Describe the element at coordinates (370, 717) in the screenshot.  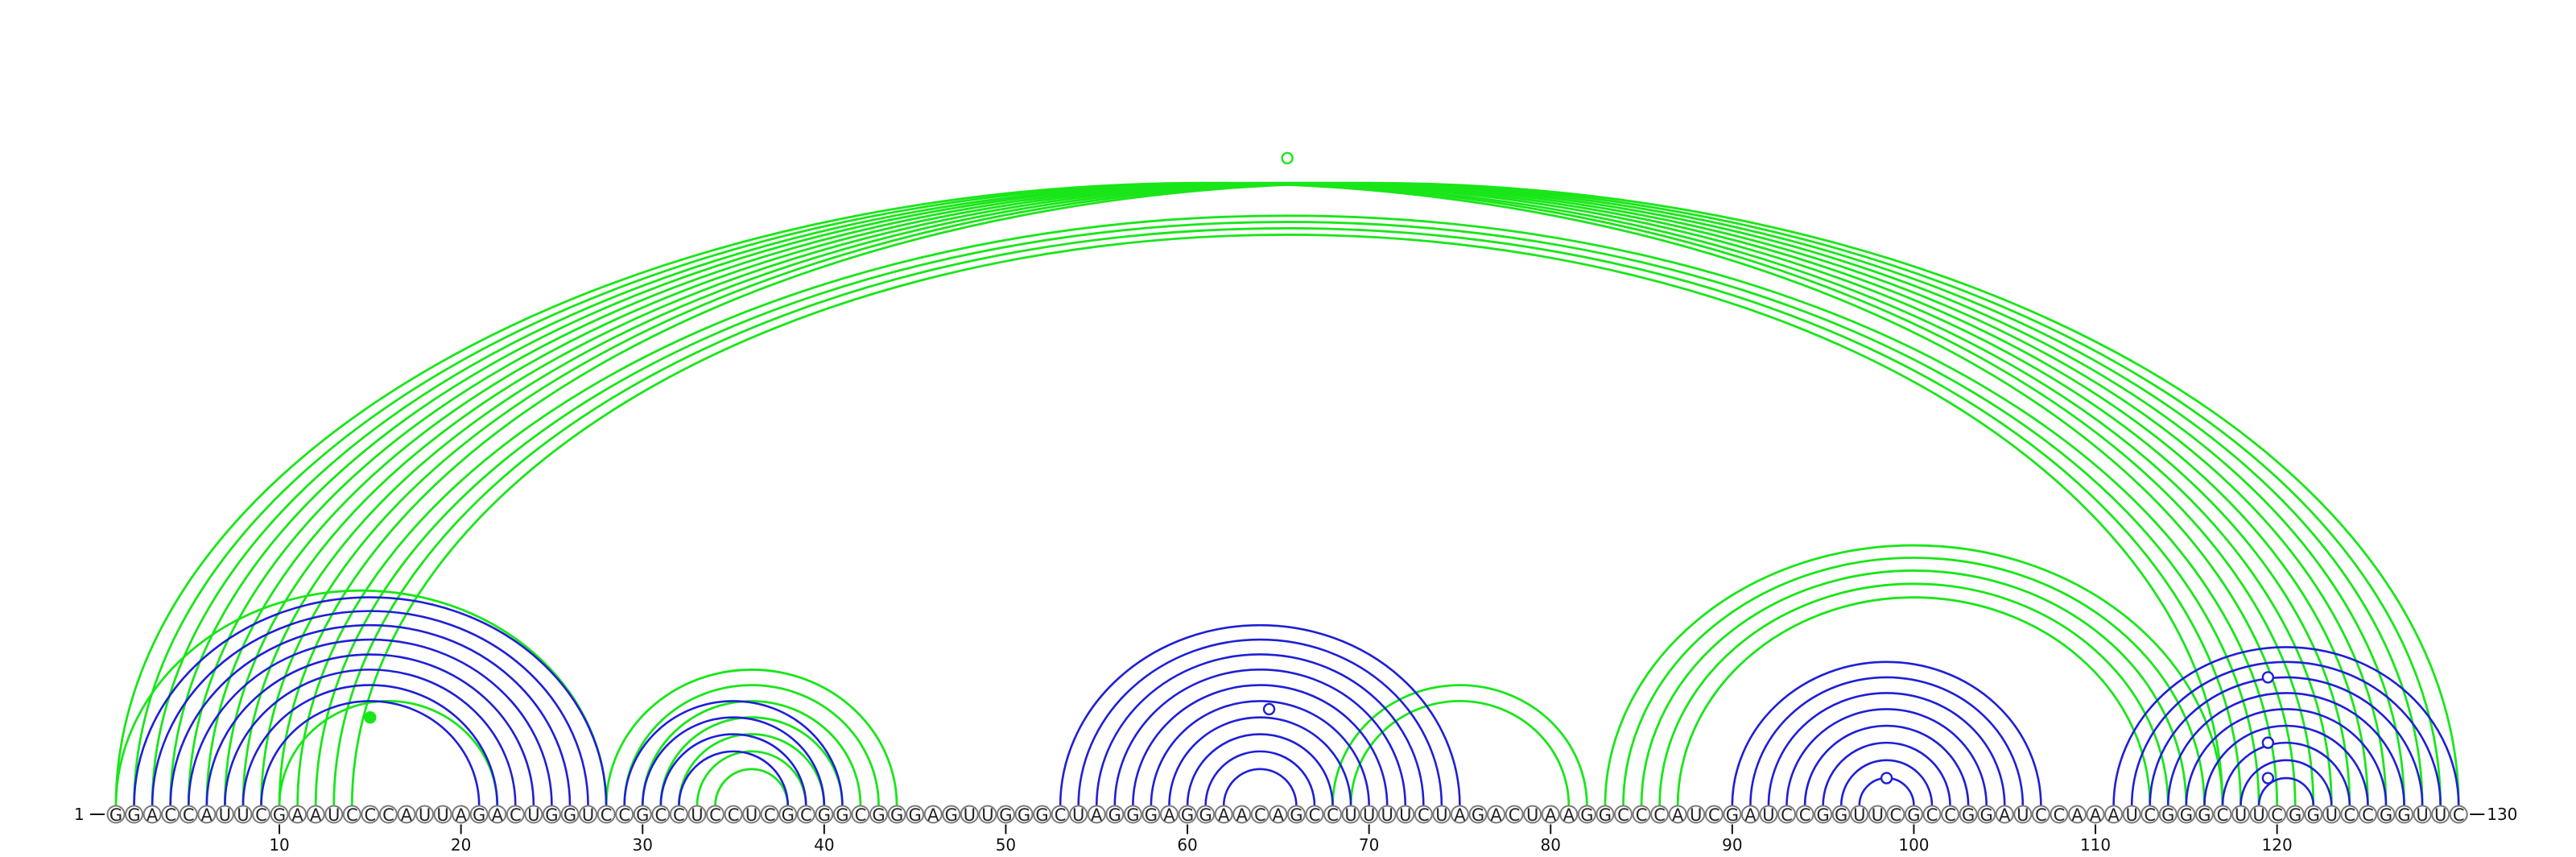
I see `green-marker` at that location.